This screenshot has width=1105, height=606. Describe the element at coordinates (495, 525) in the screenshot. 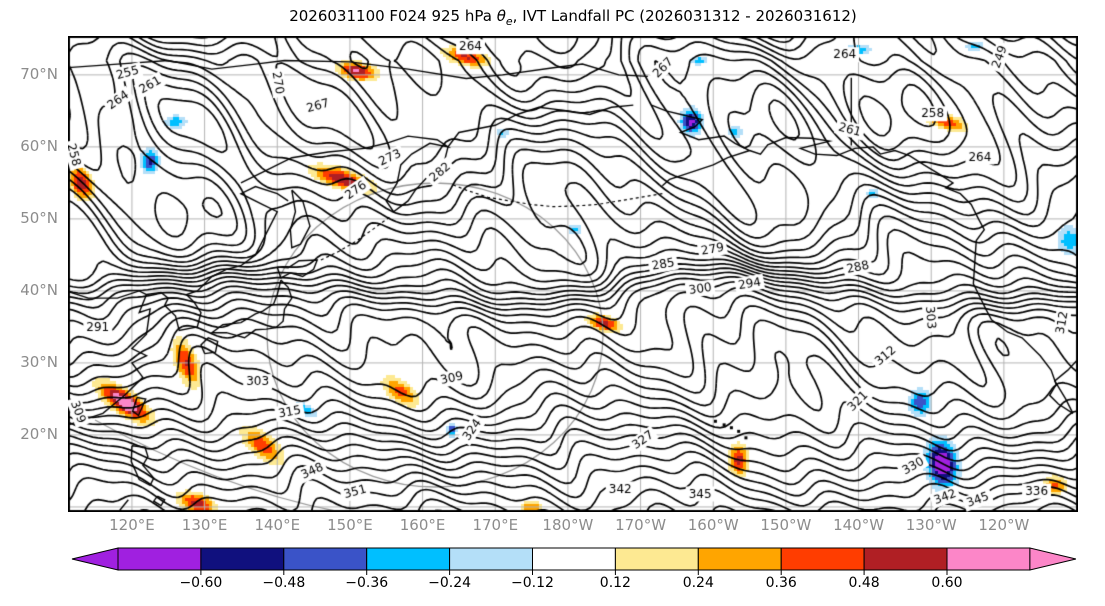

I see `lon-tick-170E: 170°E` at that location.